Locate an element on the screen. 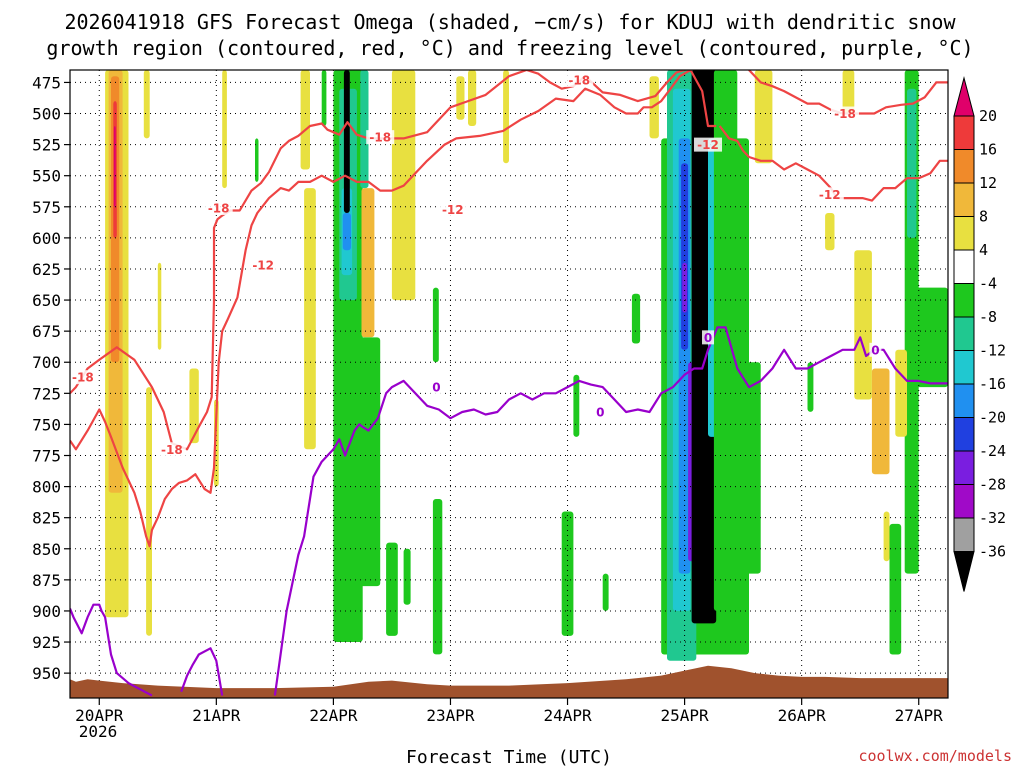 This screenshot has width=1024, height=768. x-tick-label: 21APR is located at coordinates (216, 715).